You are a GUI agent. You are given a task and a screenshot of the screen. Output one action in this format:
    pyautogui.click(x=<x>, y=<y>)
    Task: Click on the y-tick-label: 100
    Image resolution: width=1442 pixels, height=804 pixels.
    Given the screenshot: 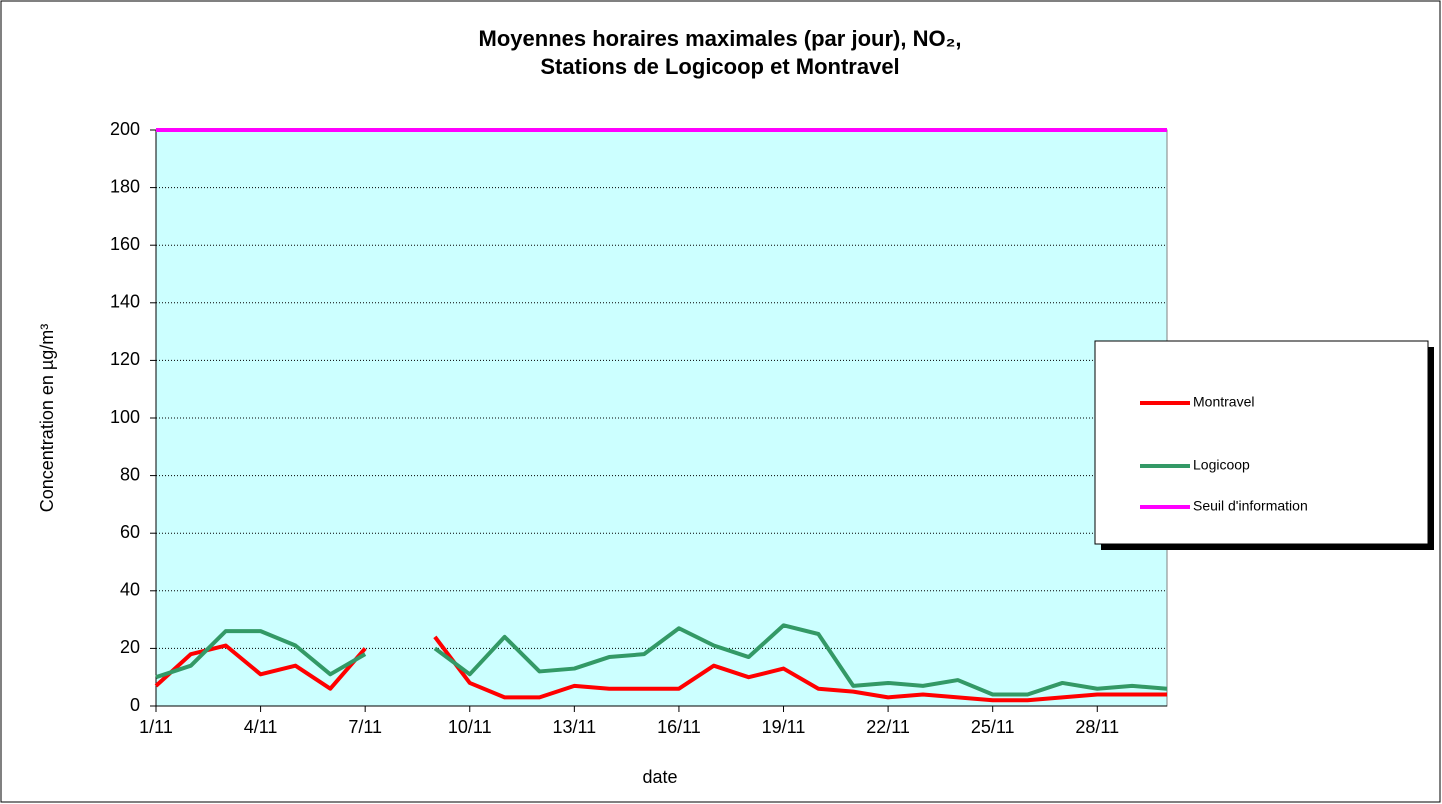 What is the action you would take?
    pyautogui.click(x=125, y=417)
    